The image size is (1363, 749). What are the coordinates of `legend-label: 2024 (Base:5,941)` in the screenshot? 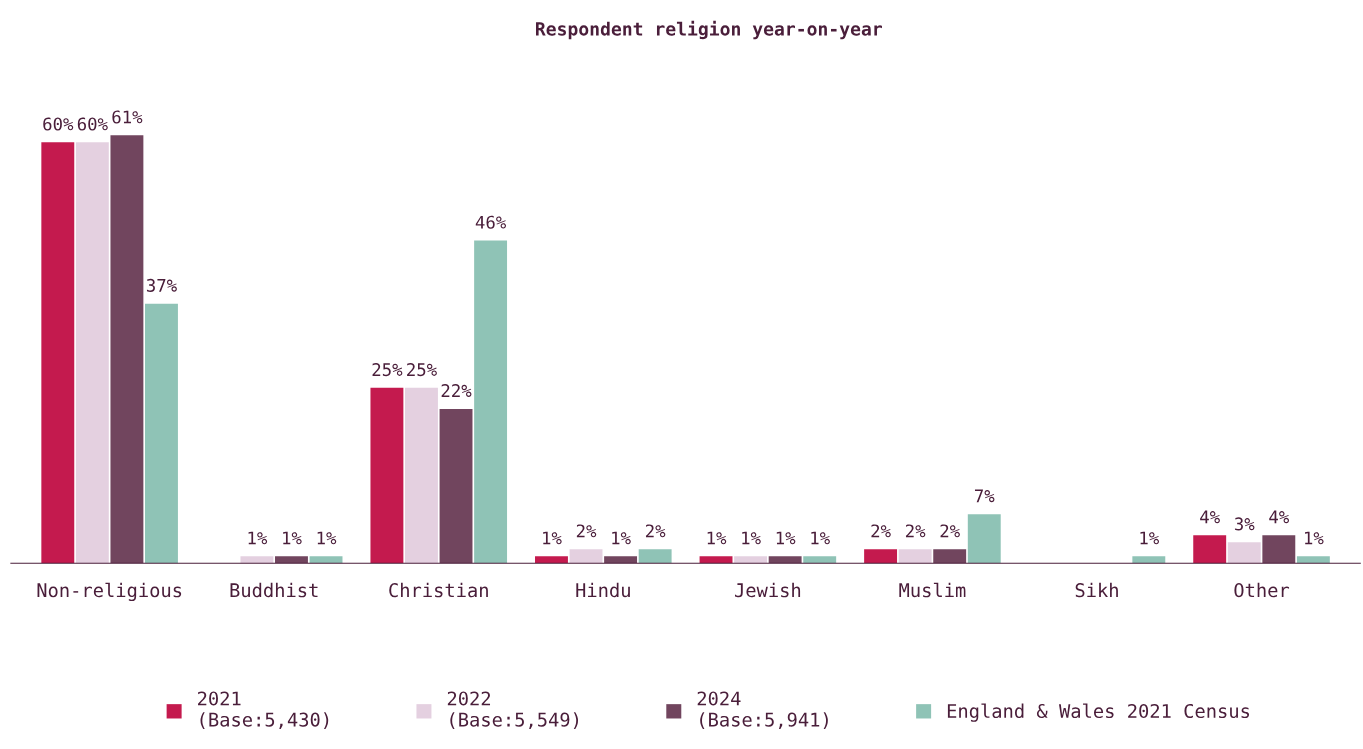 It's located at (762, 710).